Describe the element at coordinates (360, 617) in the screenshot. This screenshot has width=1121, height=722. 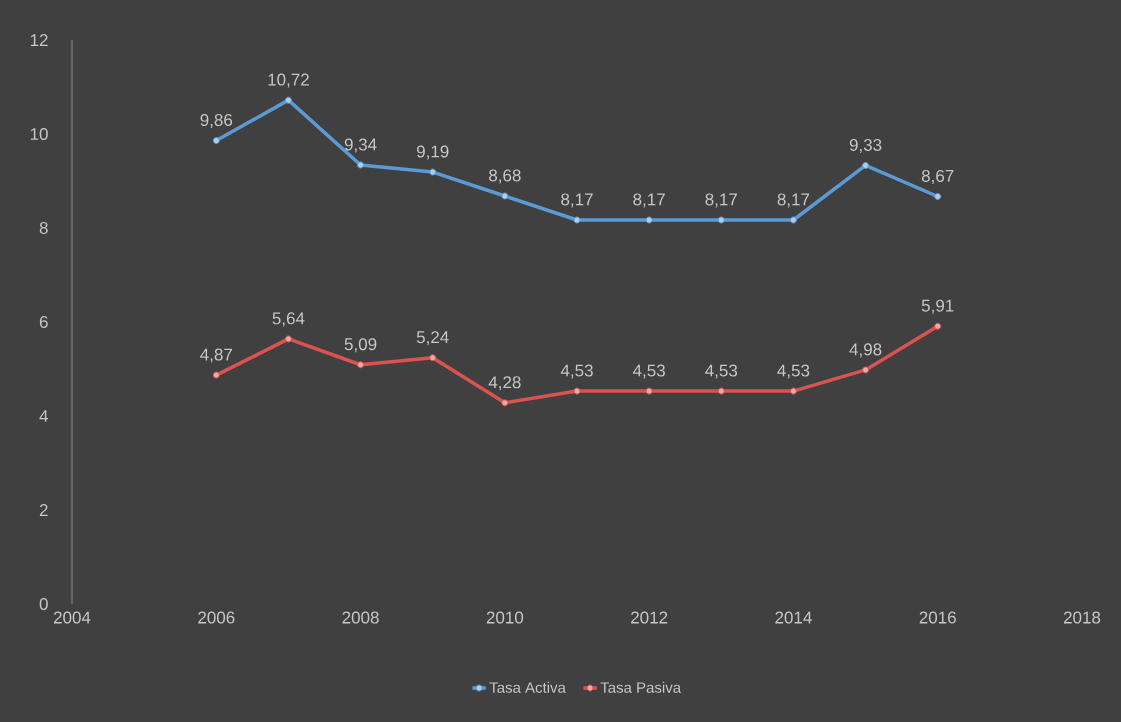
I see `x-tick-label: 2008` at that location.